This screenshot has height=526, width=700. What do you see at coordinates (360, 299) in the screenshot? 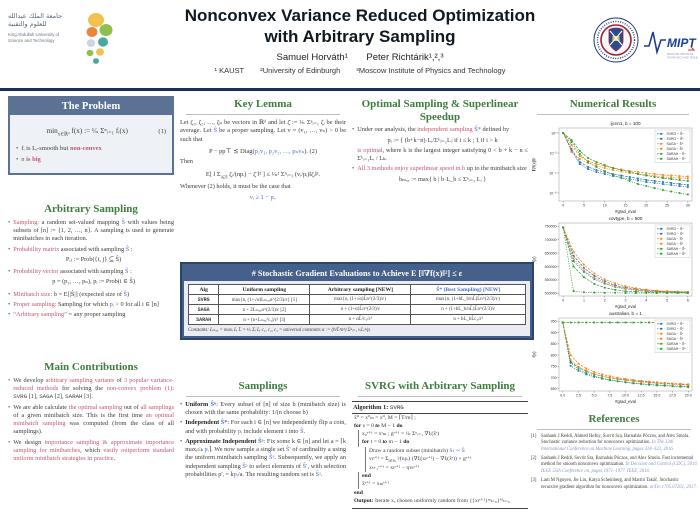
I see `complexity-cell: max{n, (1+√α)L̄n^(2/3)/ε}` at bounding box center [360, 299].